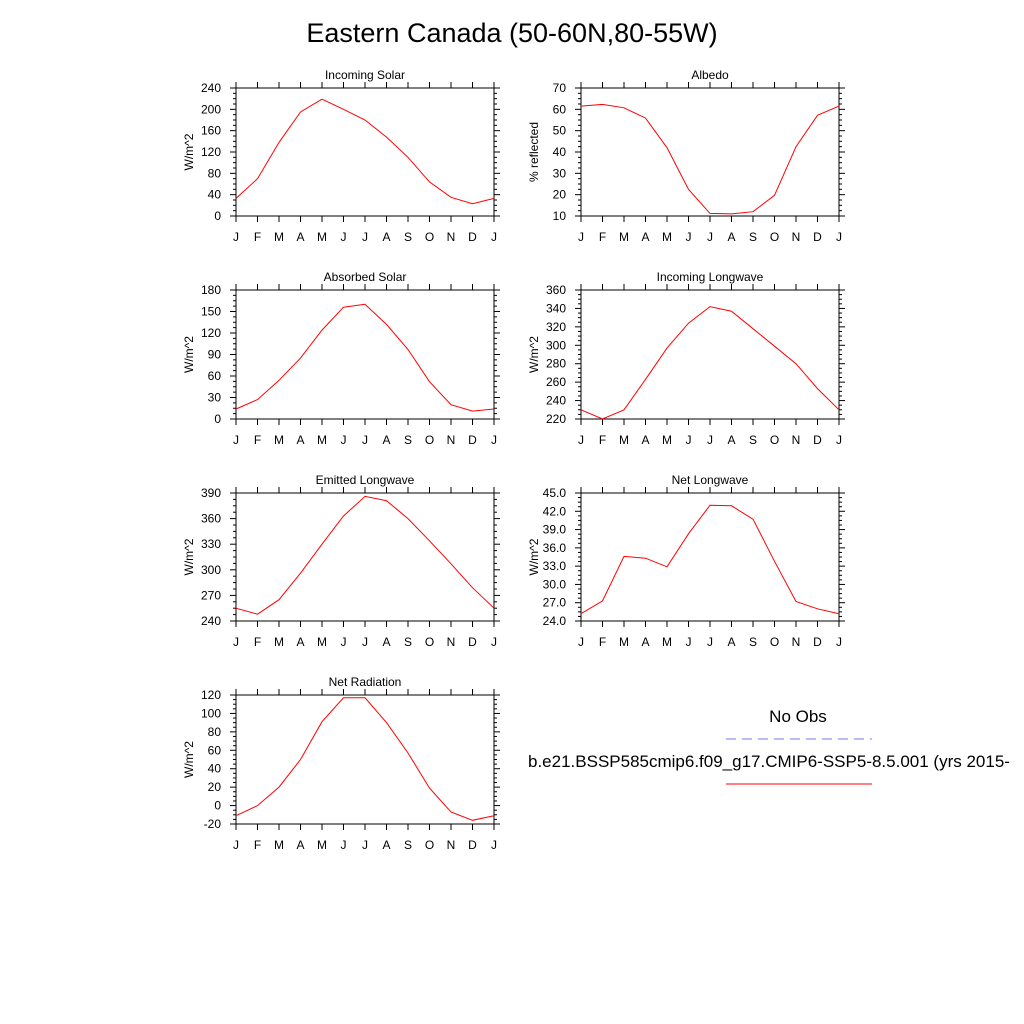 The image size is (1024, 1024). I want to click on legend-obs-label: No Obs, so click(798, 716).